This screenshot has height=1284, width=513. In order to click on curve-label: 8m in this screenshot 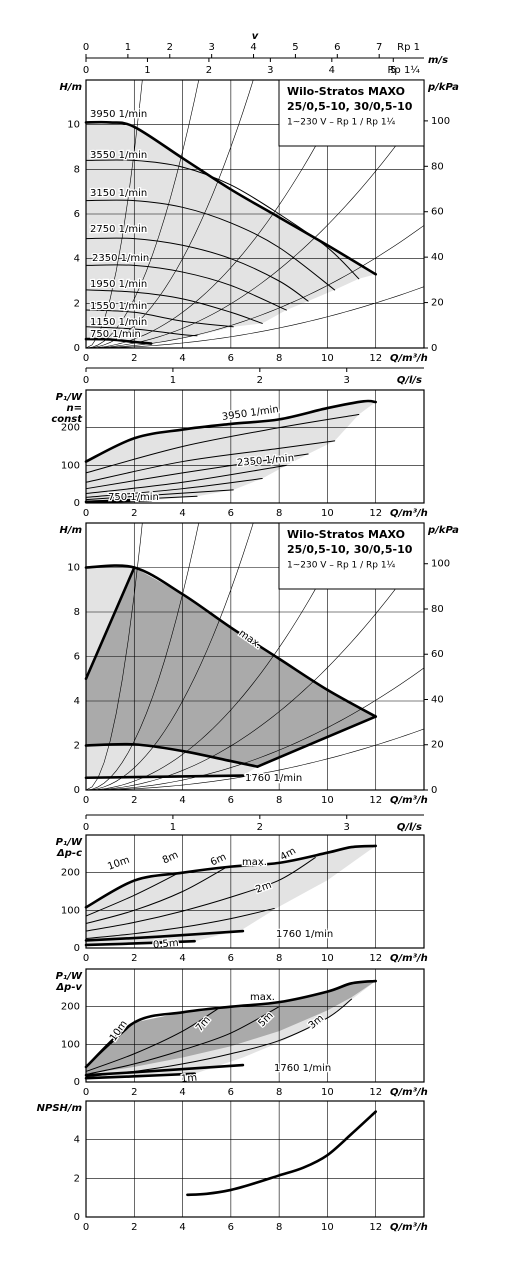, I will do `click(170, 858)`.